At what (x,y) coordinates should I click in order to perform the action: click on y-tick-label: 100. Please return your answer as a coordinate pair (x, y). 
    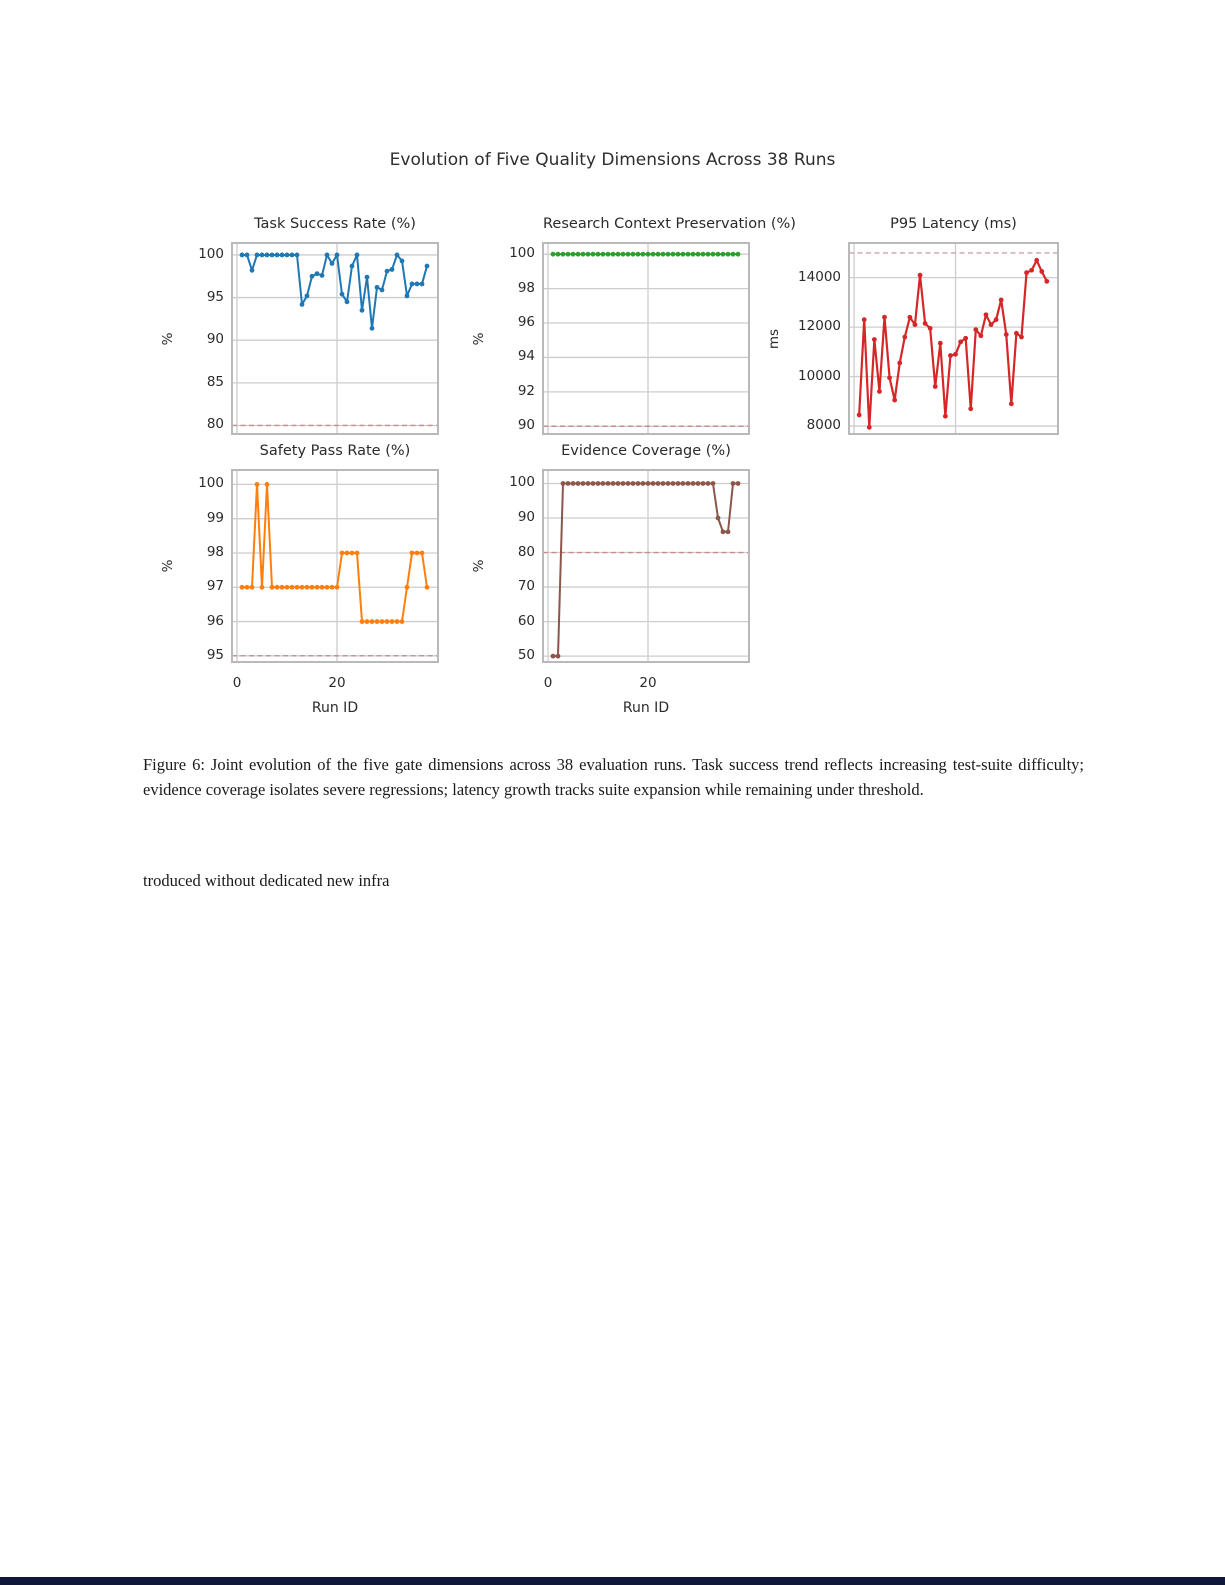
    Looking at the image, I should click on (522, 482).